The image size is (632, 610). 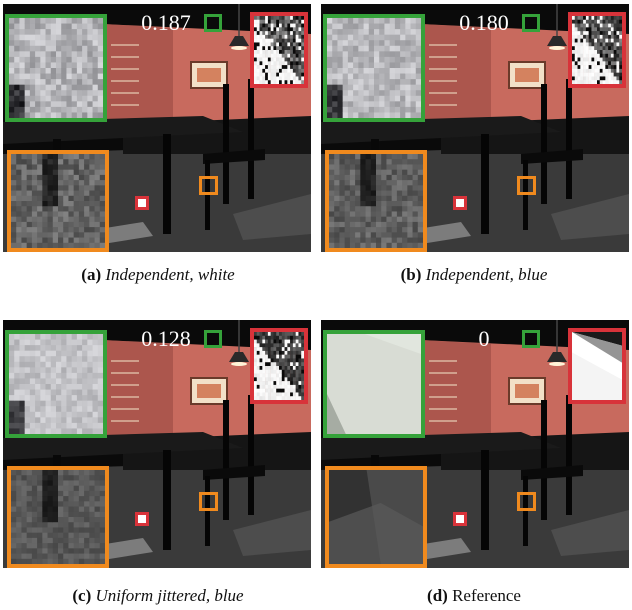 I want to click on caption-b: (b) Independent, blue, so click(x=474, y=275).